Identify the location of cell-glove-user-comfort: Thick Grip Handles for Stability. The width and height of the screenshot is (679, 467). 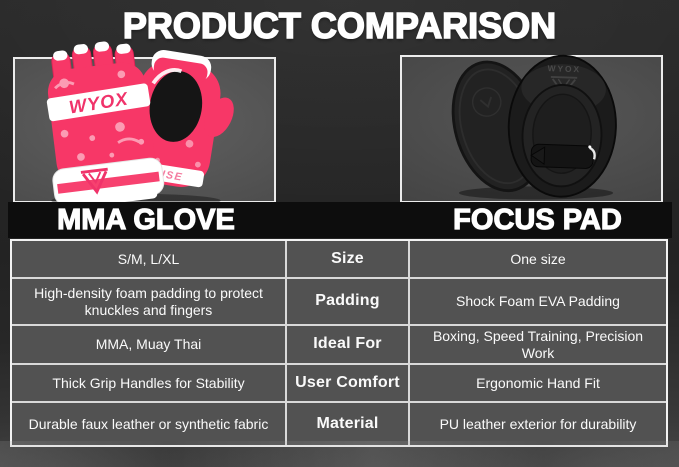
(148, 383).